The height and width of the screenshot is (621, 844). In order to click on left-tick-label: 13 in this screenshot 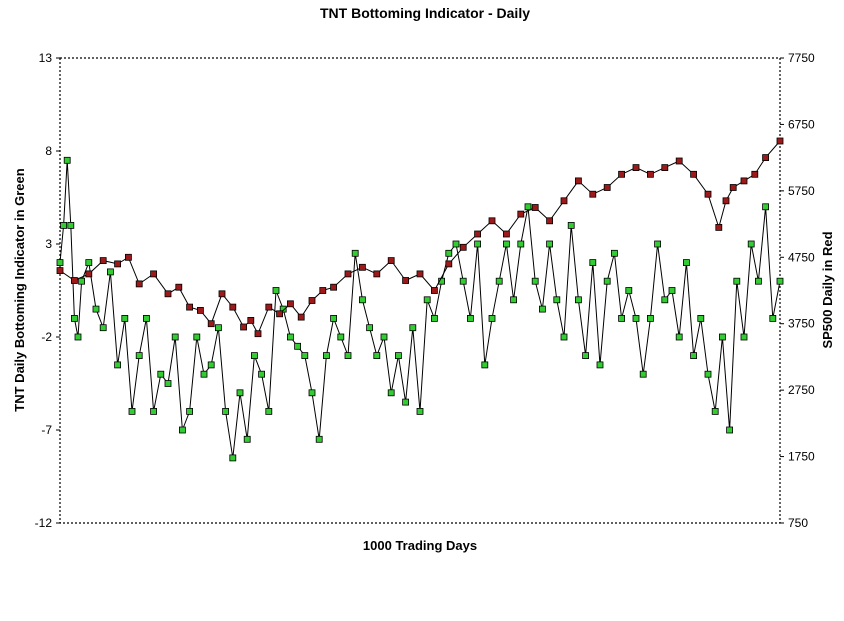, I will do `click(46, 58)`.